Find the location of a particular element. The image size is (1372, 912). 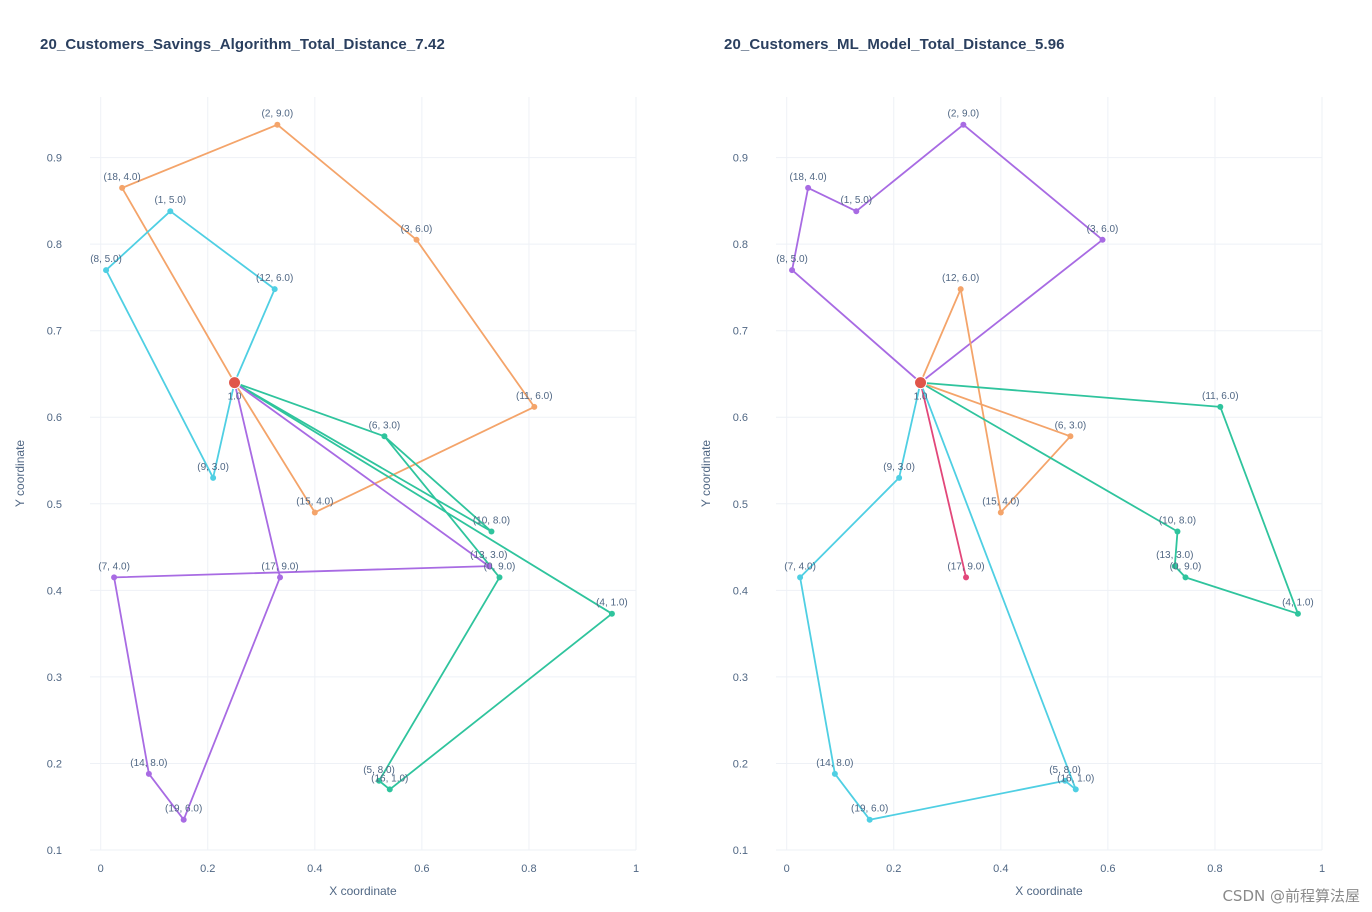

y-tick-label: 0.5 is located at coordinates (54, 505).